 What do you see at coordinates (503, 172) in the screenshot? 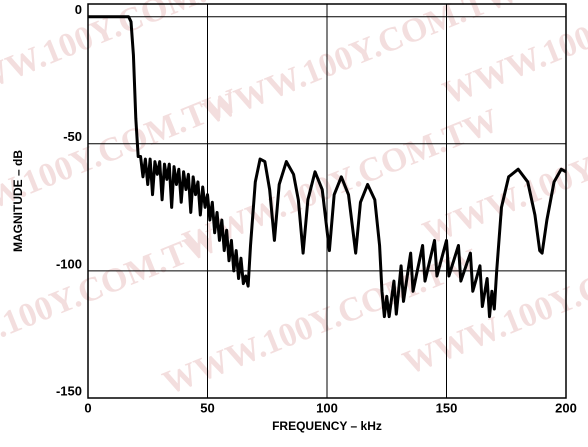
I see `watermark: WWW.100Y.COM.TW` at bounding box center [503, 172].